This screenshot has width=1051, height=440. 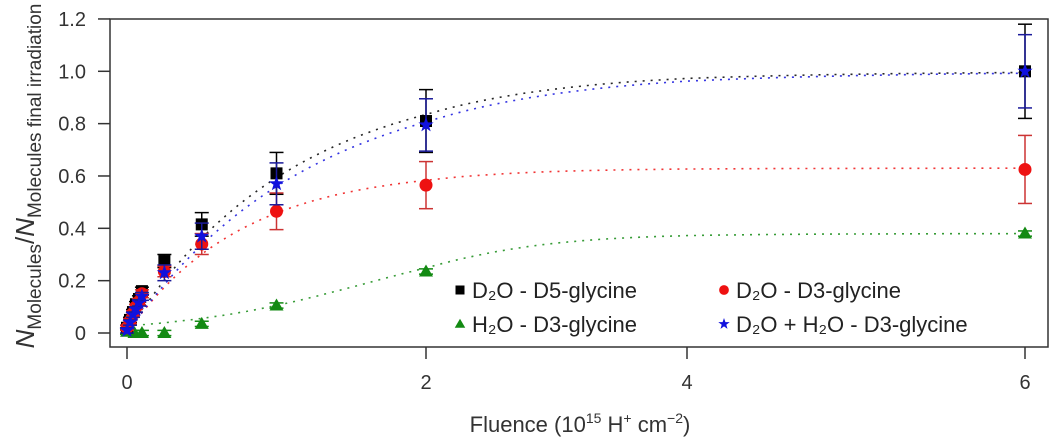 I want to click on x-label-mid: H, so click(x=612, y=424).